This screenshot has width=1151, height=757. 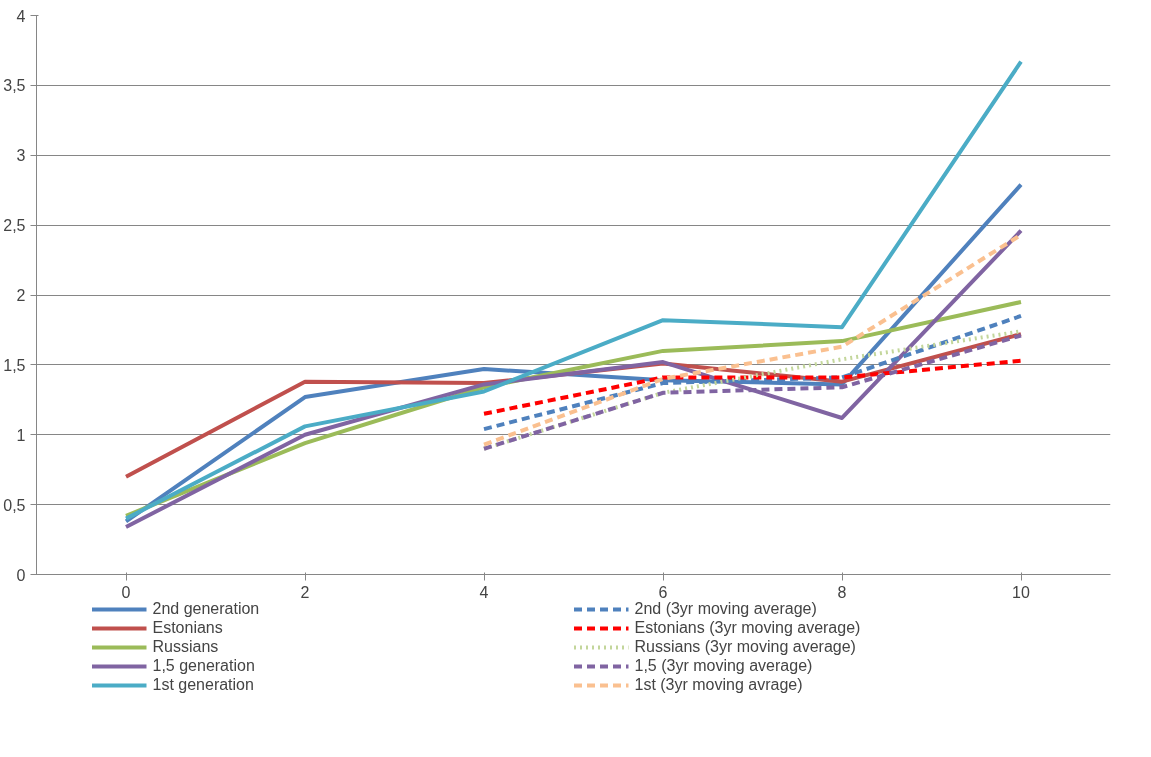 I want to click on x-tick-label: 0, so click(x=126, y=592).